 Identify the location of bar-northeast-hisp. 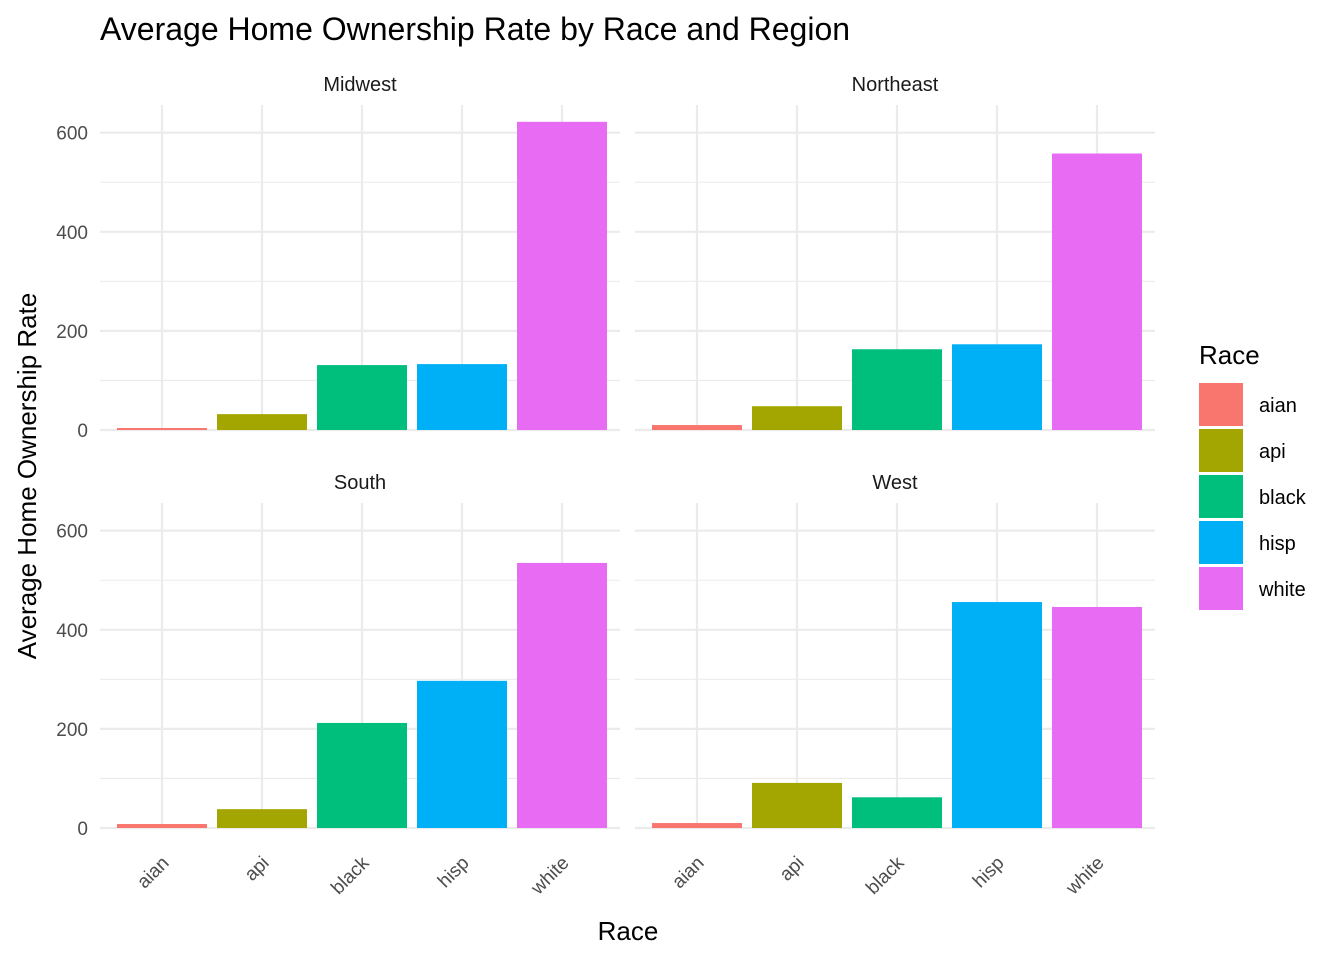
(997, 387).